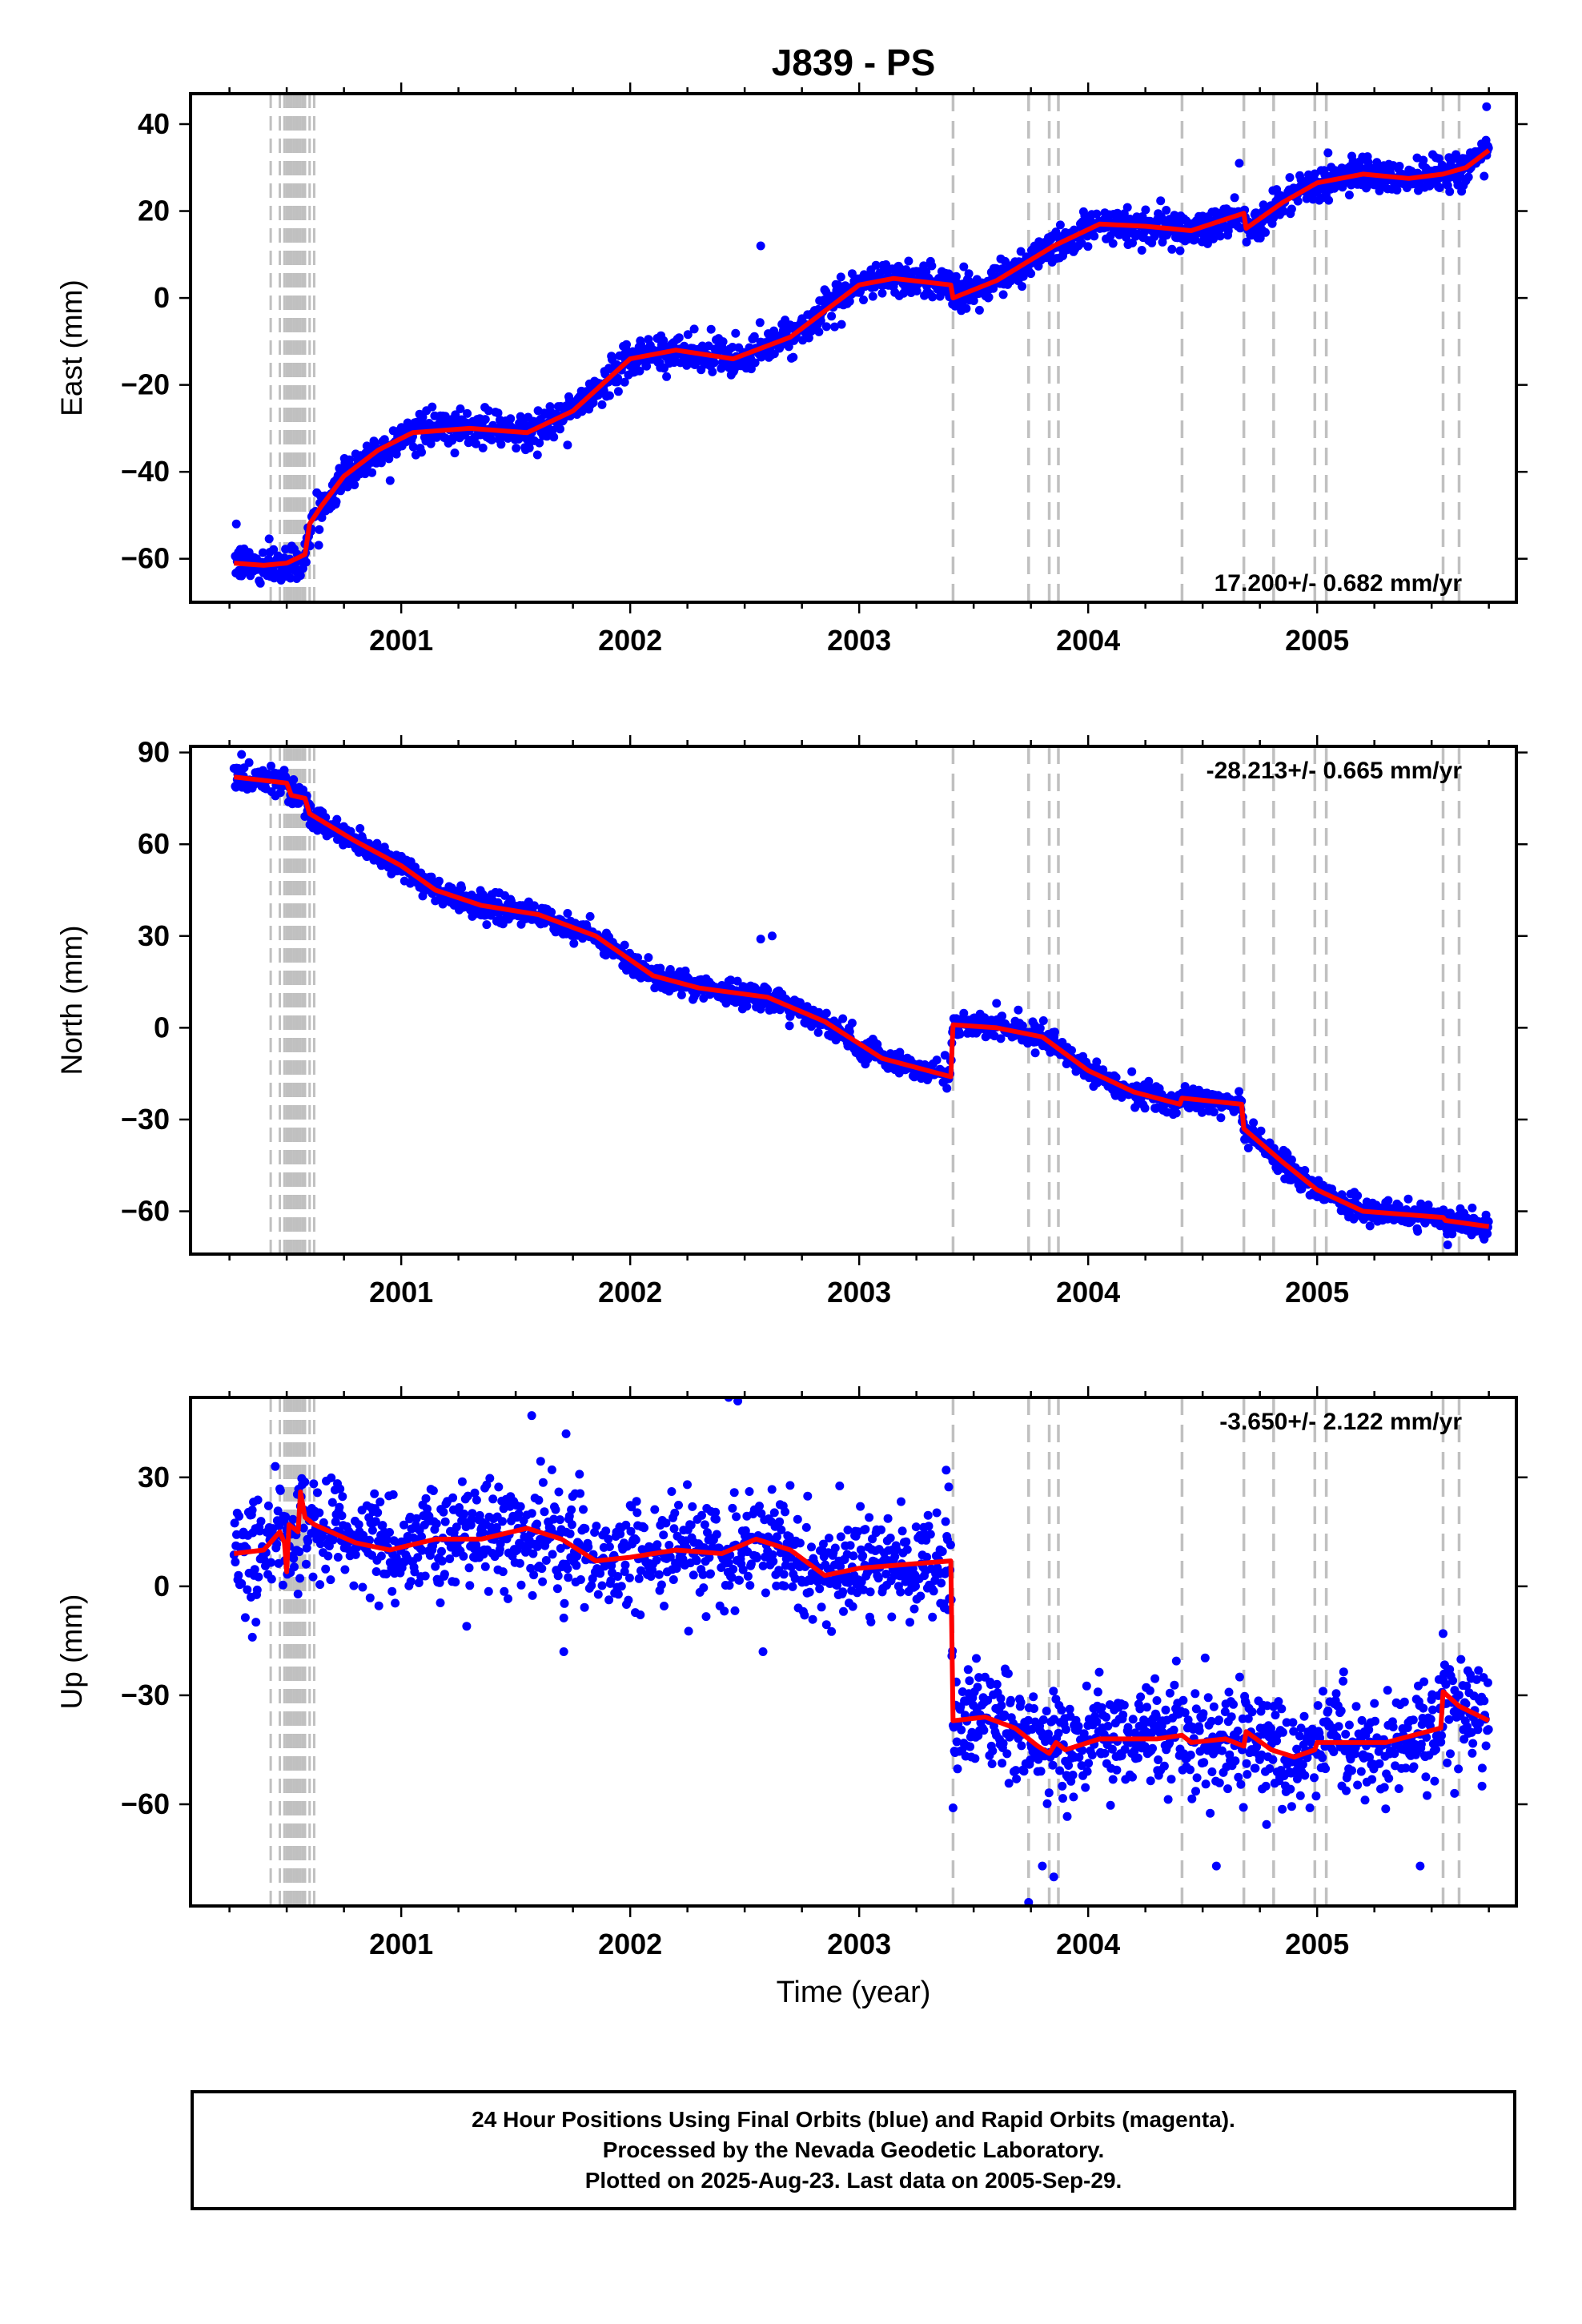  Describe the element at coordinates (1317, 640) in the screenshot. I see `x-tick-label: 2005` at that location.